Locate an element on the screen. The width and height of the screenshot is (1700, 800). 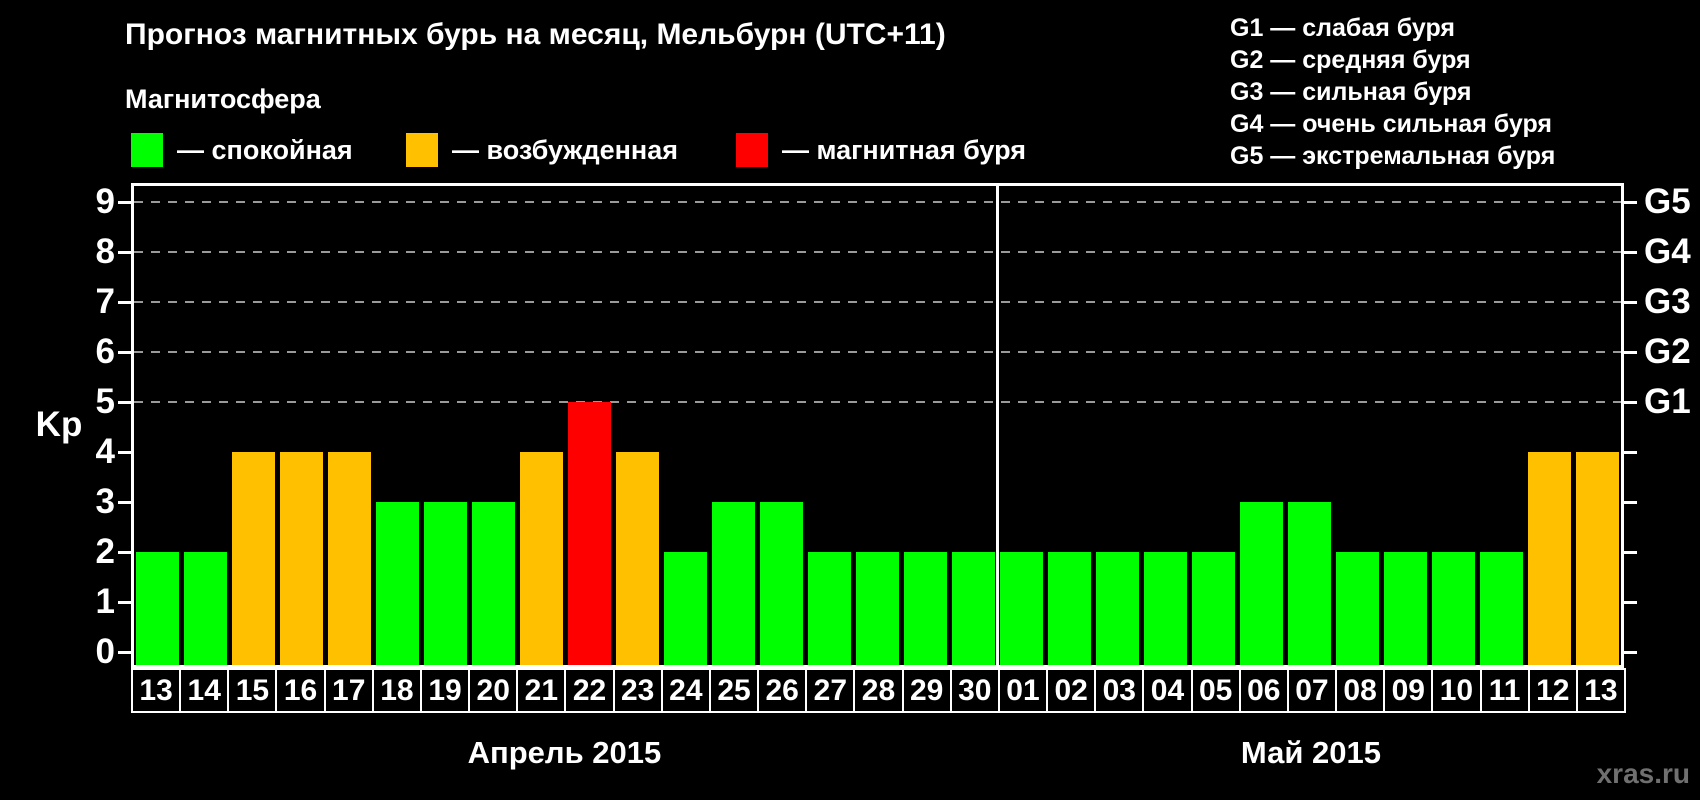
y-axis-label-8: 8 is located at coordinates (105, 251).